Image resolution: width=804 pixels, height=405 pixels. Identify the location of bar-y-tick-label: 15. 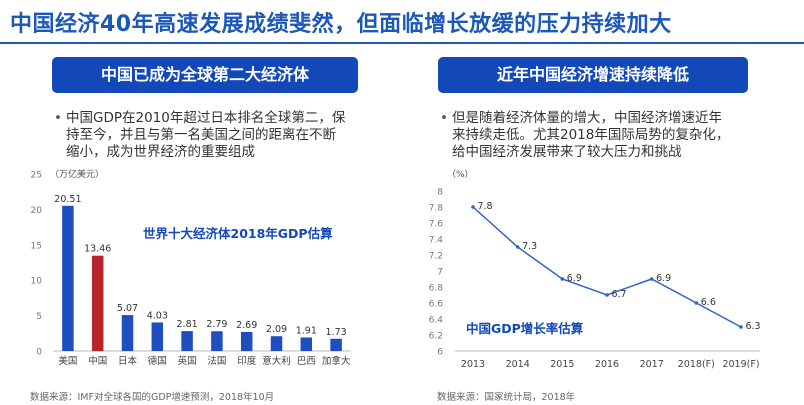
(36, 246).